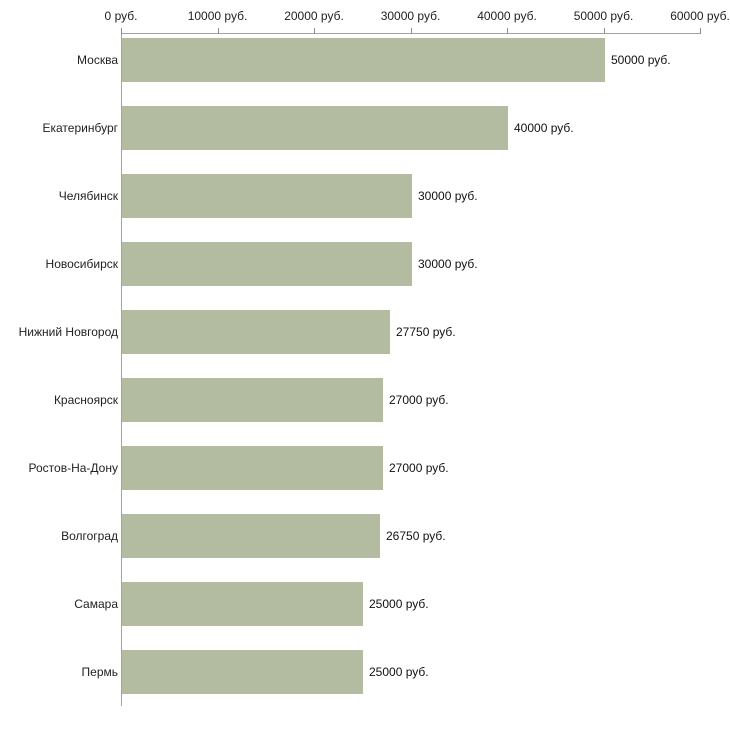  What do you see at coordinates (410, 16) in the screenshot?
I see `x-tick-label: 30000 руб.` at bounding box center [410, 16].